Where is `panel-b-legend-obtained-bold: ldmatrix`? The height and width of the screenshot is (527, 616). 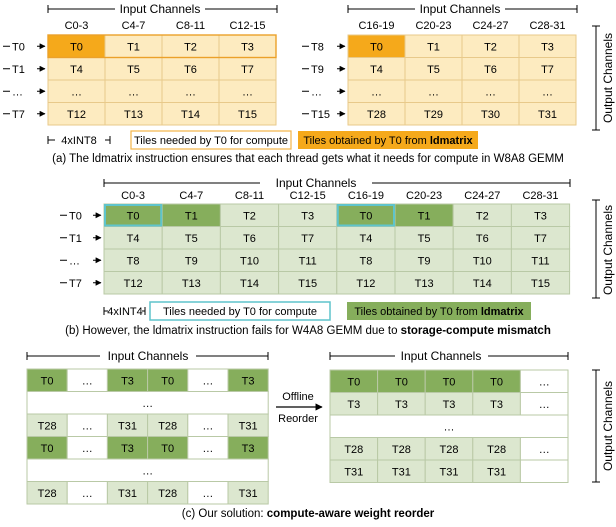 panel-b-legend-obtained-bold: ldmatrix is located at coordinates (503, 312).